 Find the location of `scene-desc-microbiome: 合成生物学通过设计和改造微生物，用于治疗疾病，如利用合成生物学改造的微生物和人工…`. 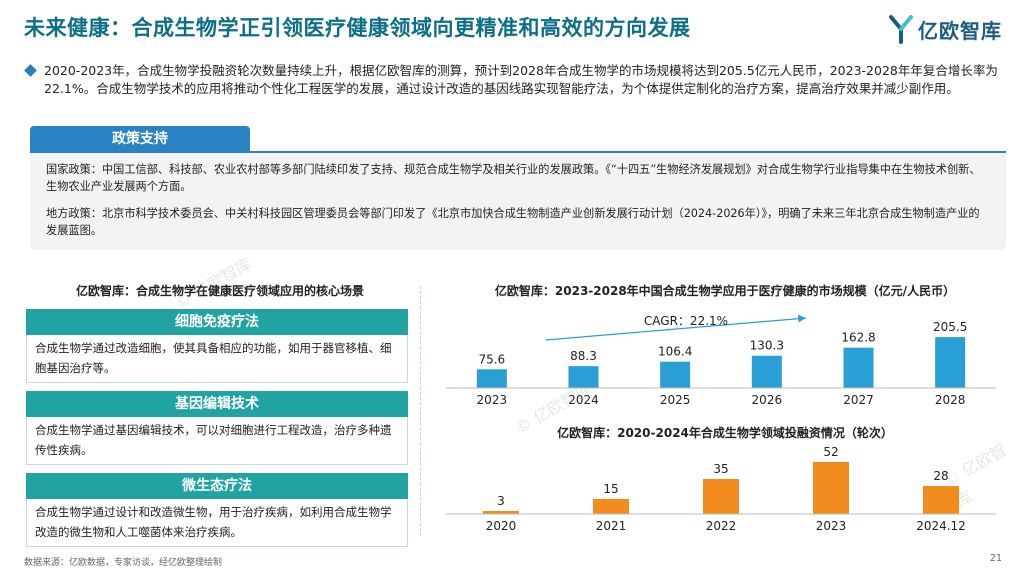

scene-desc-microbiome: 合成生物学通过设计和改造微生物，用于治疗疾病，如利用合成生物学改造的微生物和人工… is located at coordinates (217, 523).